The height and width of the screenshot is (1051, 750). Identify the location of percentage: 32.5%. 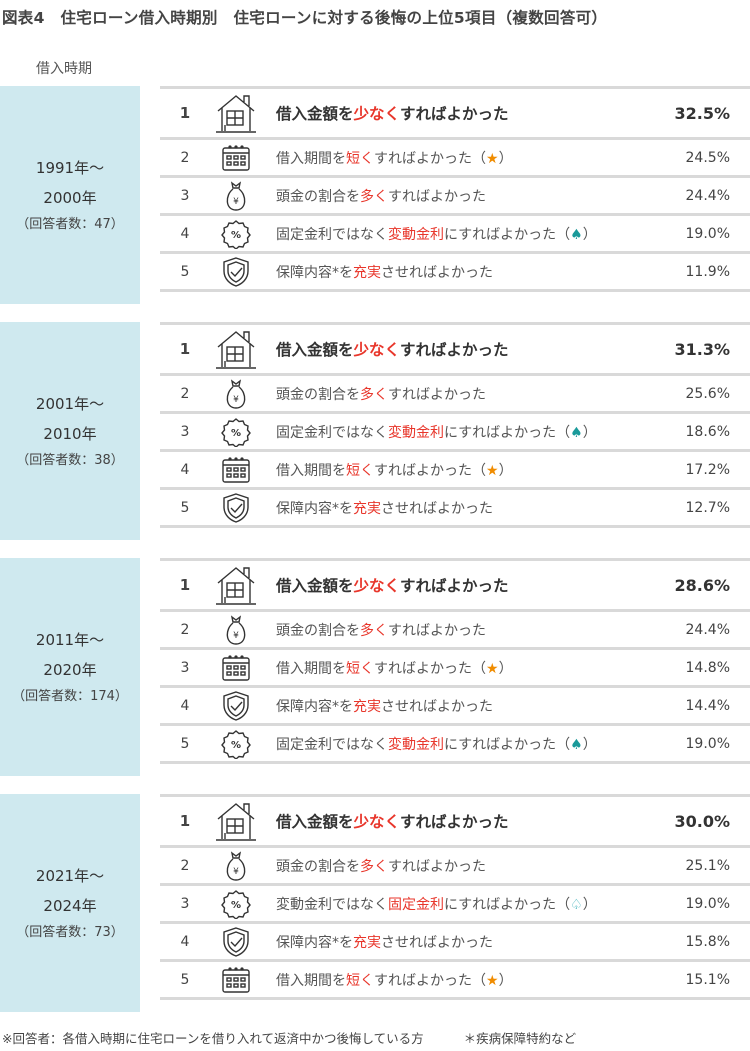
(702, 113).